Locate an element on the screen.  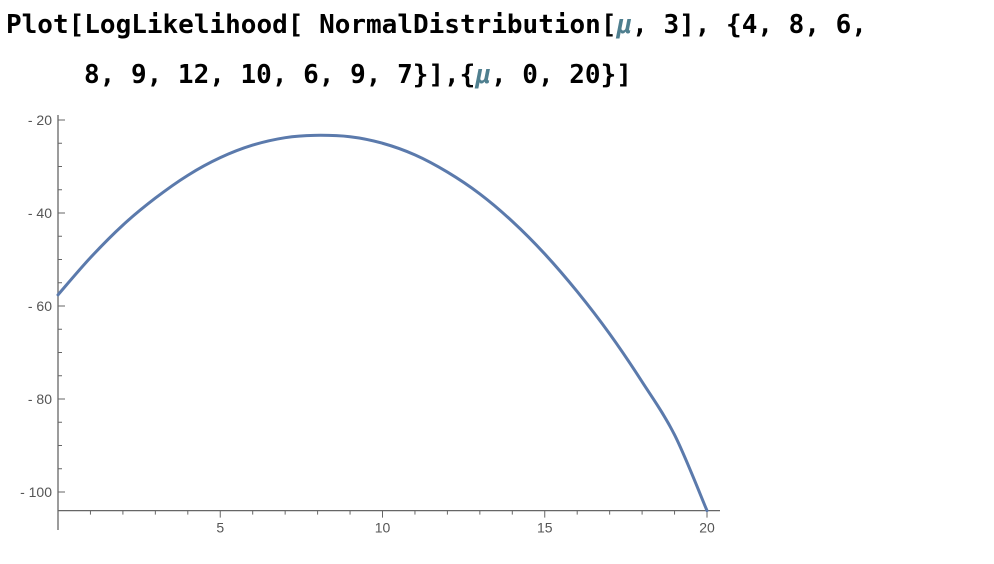
code-text: 8, 9, 12, 10, 6, 9, 7}],{ is located at coordinates (280, 75).